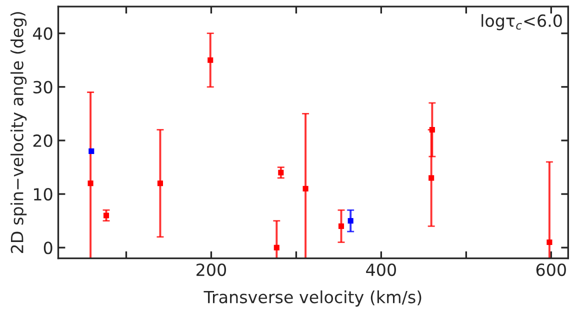 This screenshot has height=327, width=571. What do you see at coordinates (313, 298) in the screenshot?
I see `x-axis-title: Transverse velocity (km/s)` at bounding box center [313, 298].